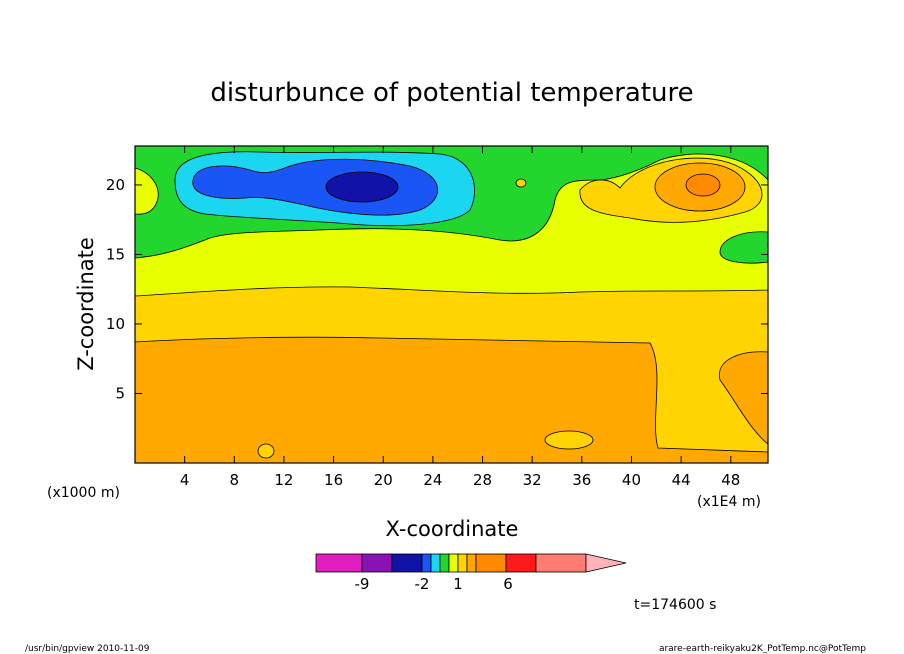  What do you see at coordinates (451, 93) in the screenshot?
I see `chart-title: disturbunce of potential temperature` at bounding box center [451, 93].